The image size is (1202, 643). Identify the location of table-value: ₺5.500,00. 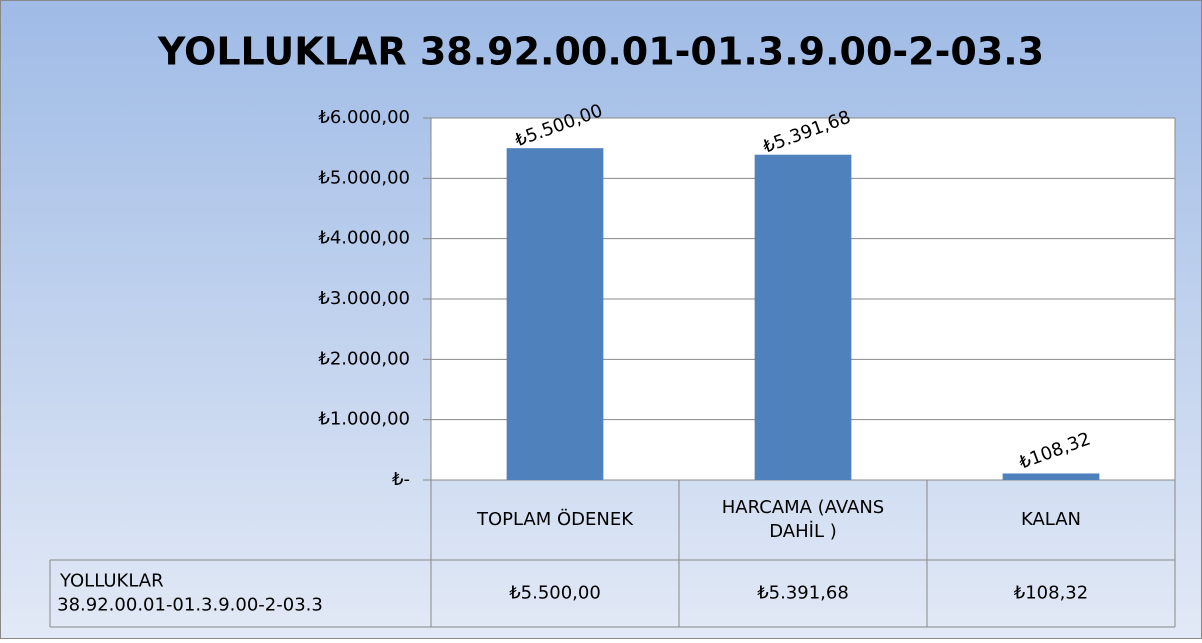
(555, 593).